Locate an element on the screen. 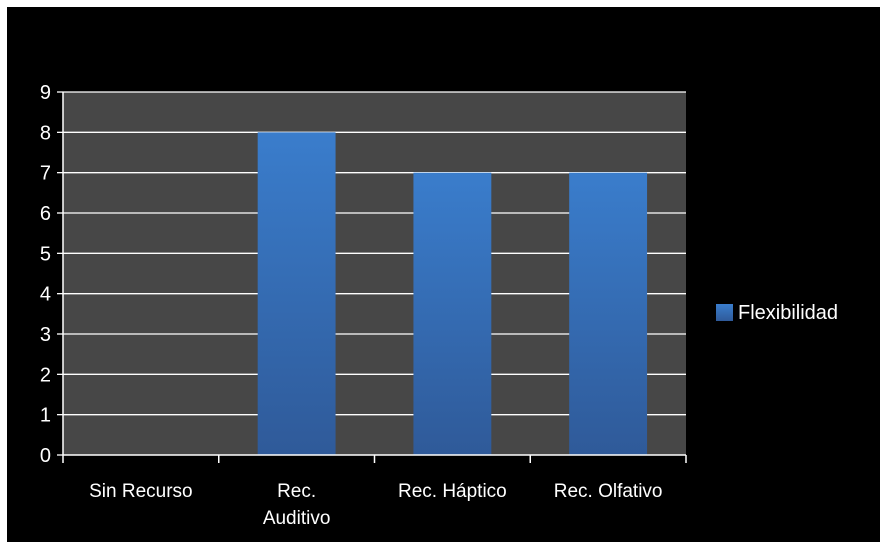  legend-swatch is located at coordinates (724, 312).